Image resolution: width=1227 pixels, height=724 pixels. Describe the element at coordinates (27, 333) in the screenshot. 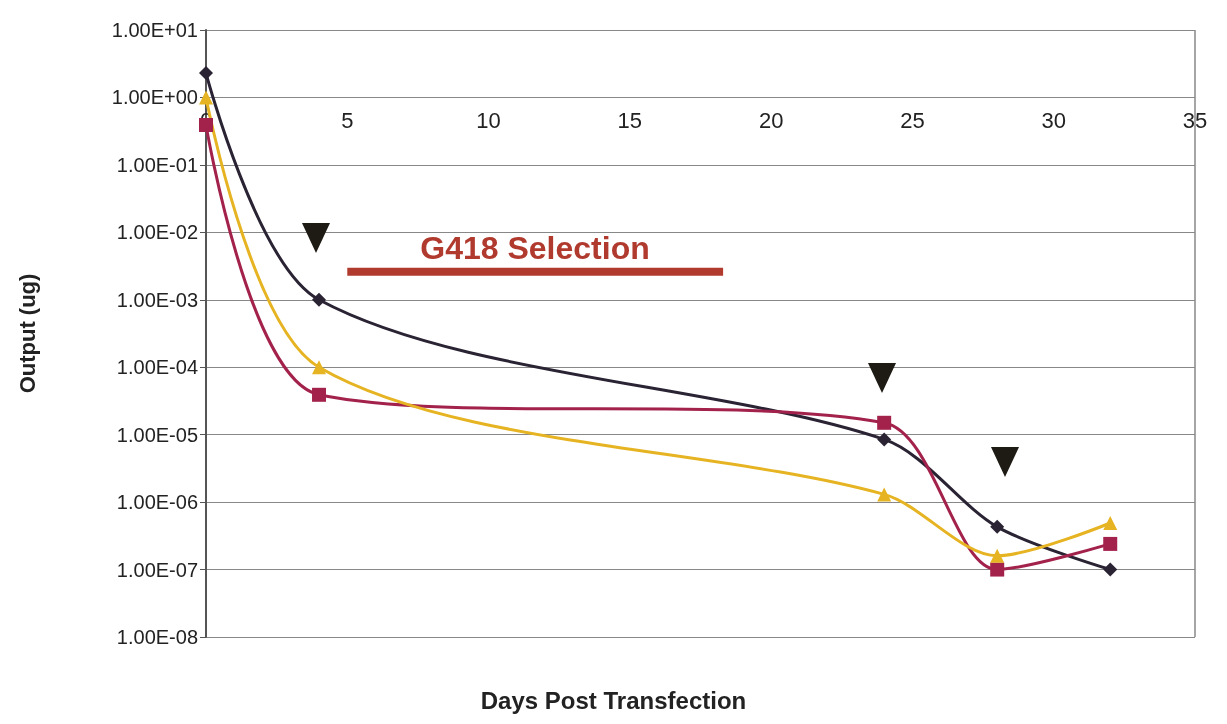

I see `y-axis-title: Output (ug)` at that location.